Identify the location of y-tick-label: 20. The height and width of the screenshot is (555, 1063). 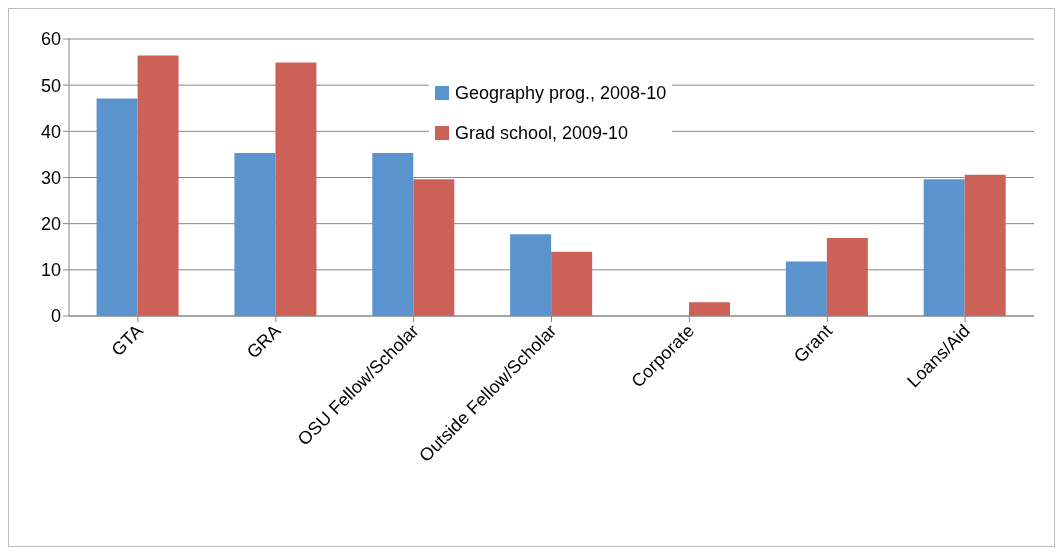
(50, 224).